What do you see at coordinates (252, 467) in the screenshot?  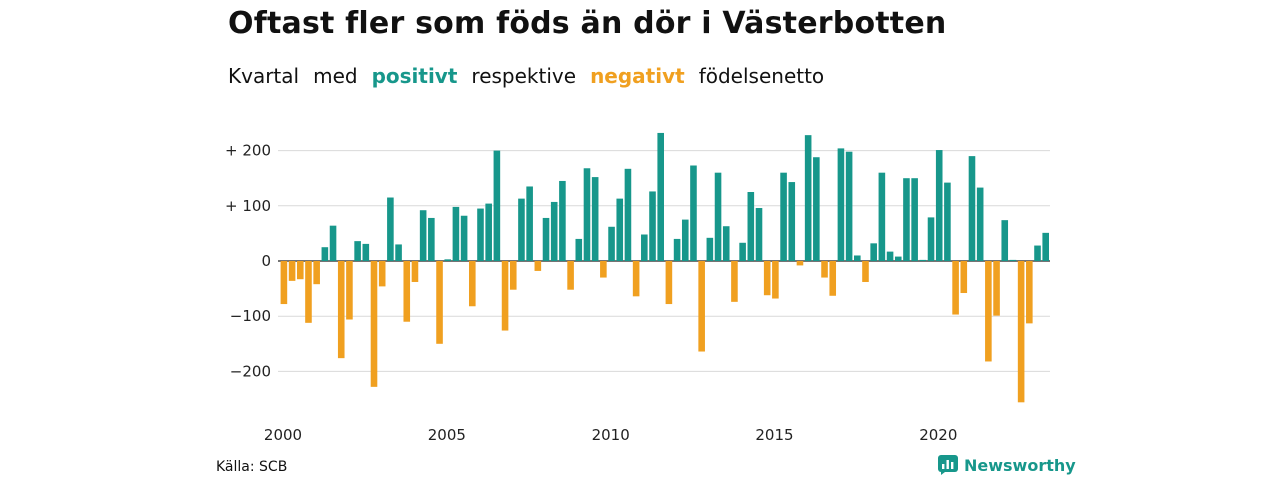 I see `source-note: Källa: SCB` at bounding box center [252, 467].